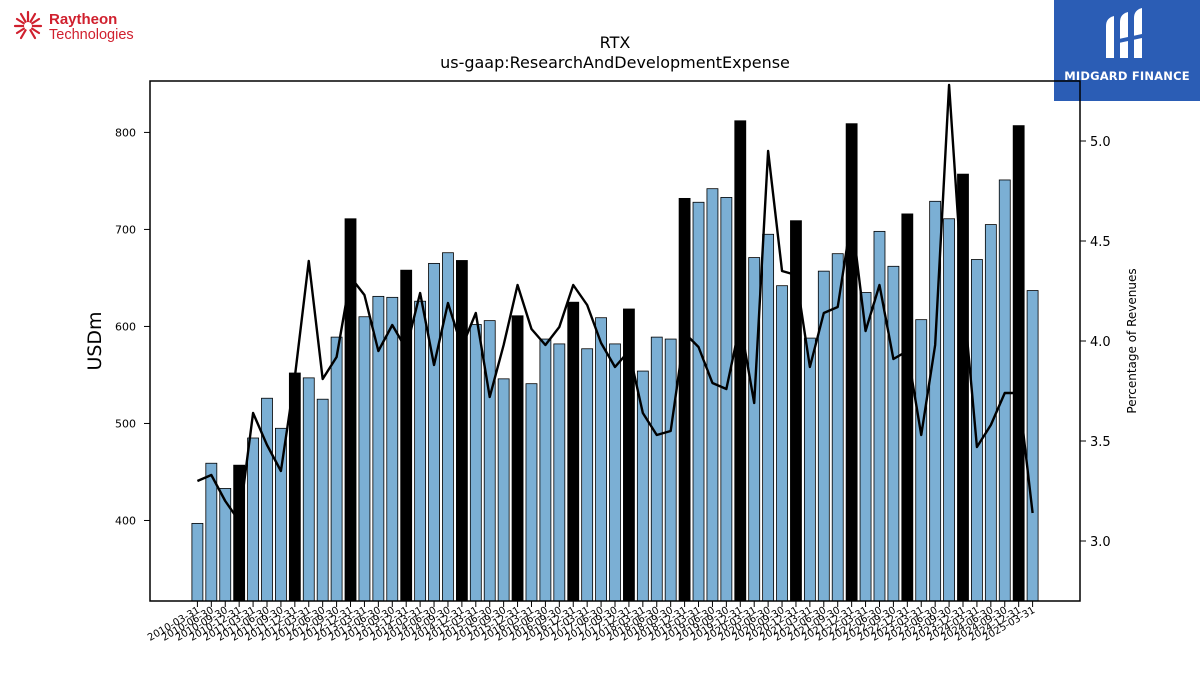  Describe the element at coordinates (125, 423) in the screenshot. I see `y-tick-label: 500` at that location.